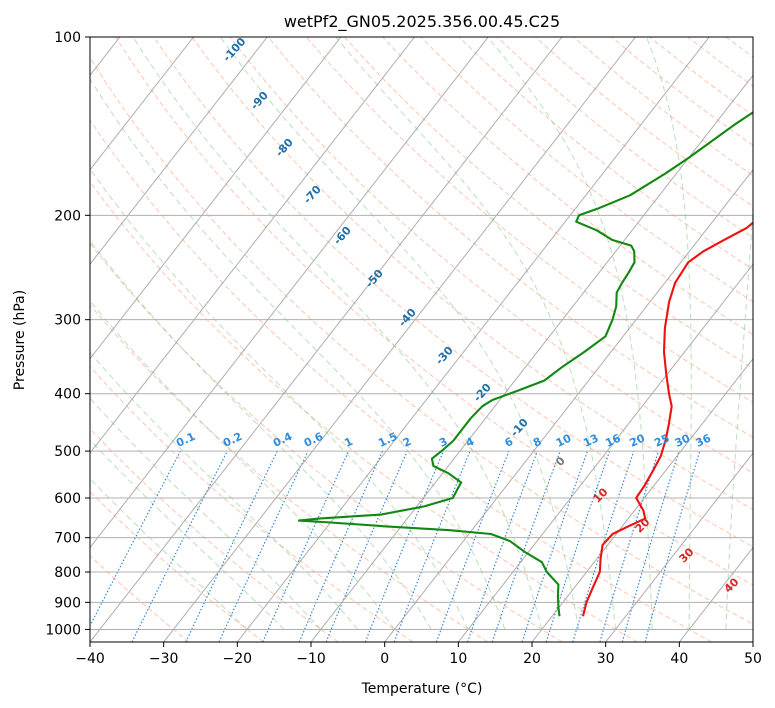 The height and width of the screenshot is (708, 775). Describe the element at coordinates (185, 440) in the screenshot. I see `mixing-ratio-label: 0.1` at that location.